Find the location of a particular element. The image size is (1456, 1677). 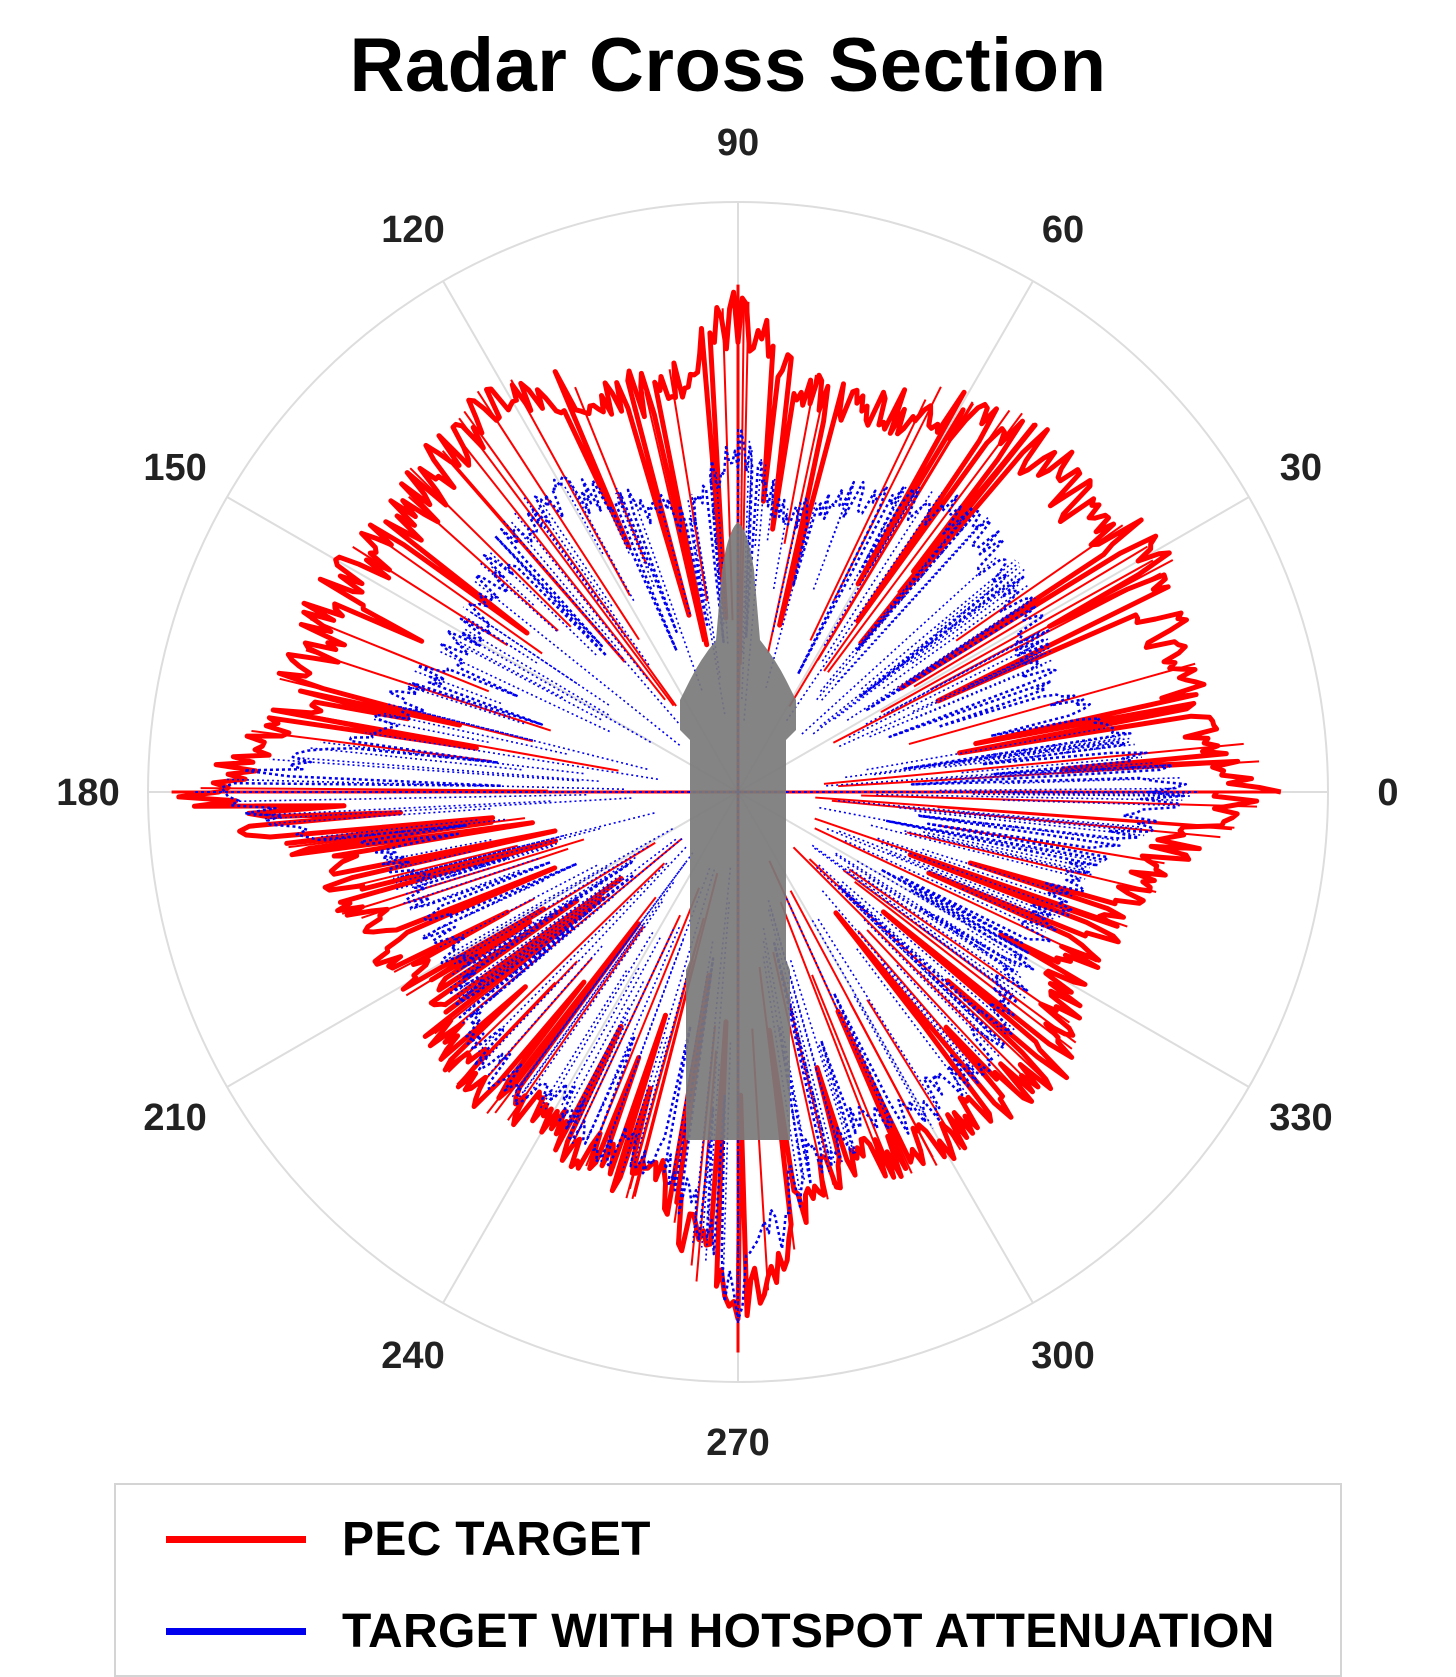

angle-tick-label: 90 is located at coordinates (738, 143).